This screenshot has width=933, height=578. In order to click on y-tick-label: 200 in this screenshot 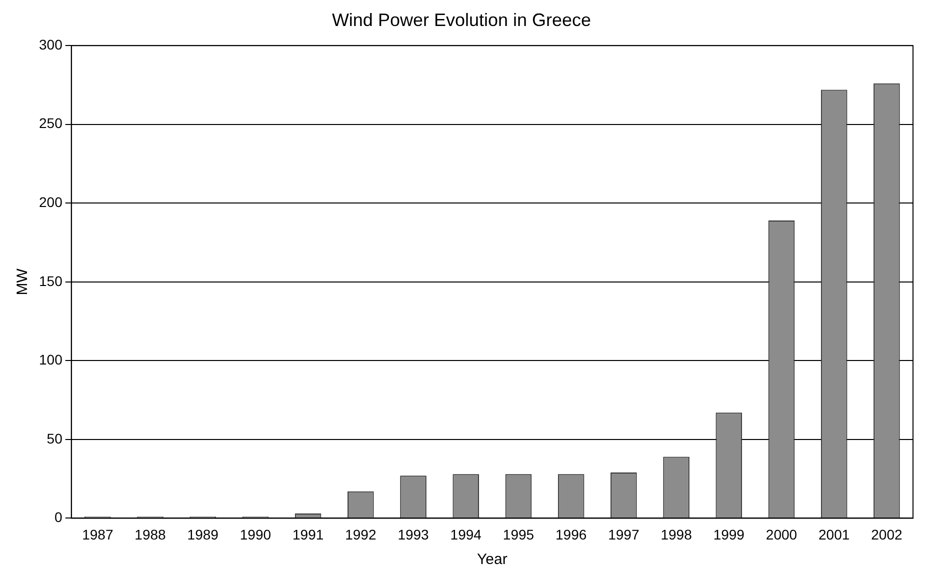, I will do `click(51, 202)`.